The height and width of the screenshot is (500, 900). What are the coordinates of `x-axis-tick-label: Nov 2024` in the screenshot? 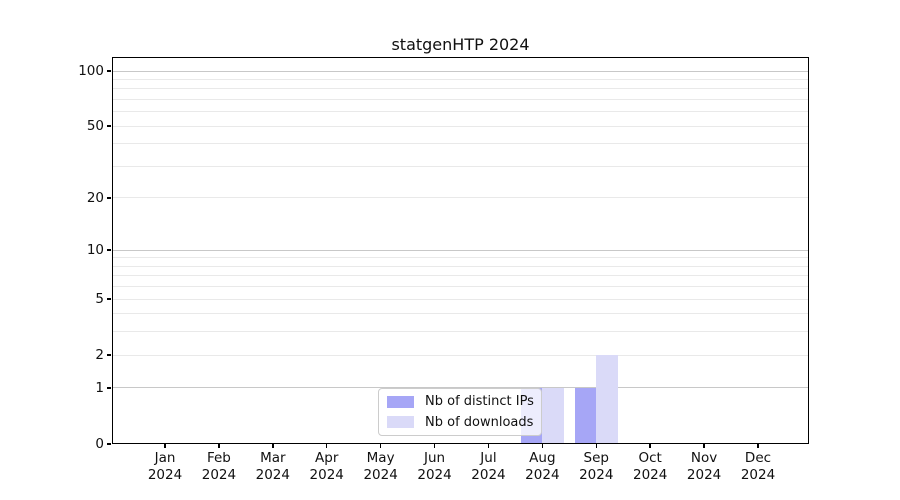 It's located at (704, 466).